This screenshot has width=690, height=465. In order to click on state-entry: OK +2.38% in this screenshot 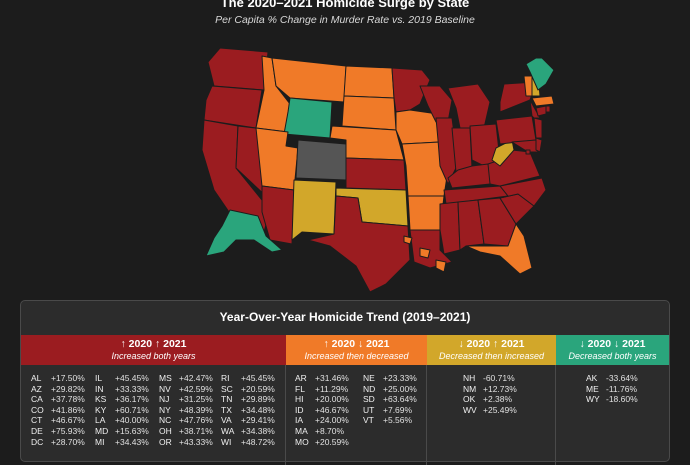, I will do `click(490, 399)`.